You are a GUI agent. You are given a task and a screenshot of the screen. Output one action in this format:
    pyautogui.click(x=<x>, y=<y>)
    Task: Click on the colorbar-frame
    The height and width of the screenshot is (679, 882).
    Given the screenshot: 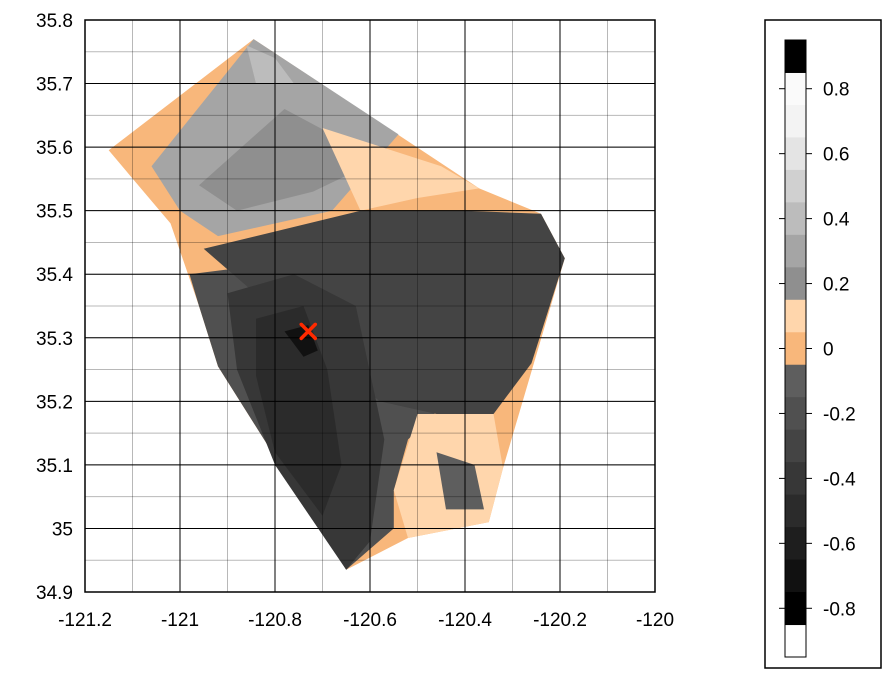 What is the action you would take?
    pyautogui.click(x=823, y=344)
    